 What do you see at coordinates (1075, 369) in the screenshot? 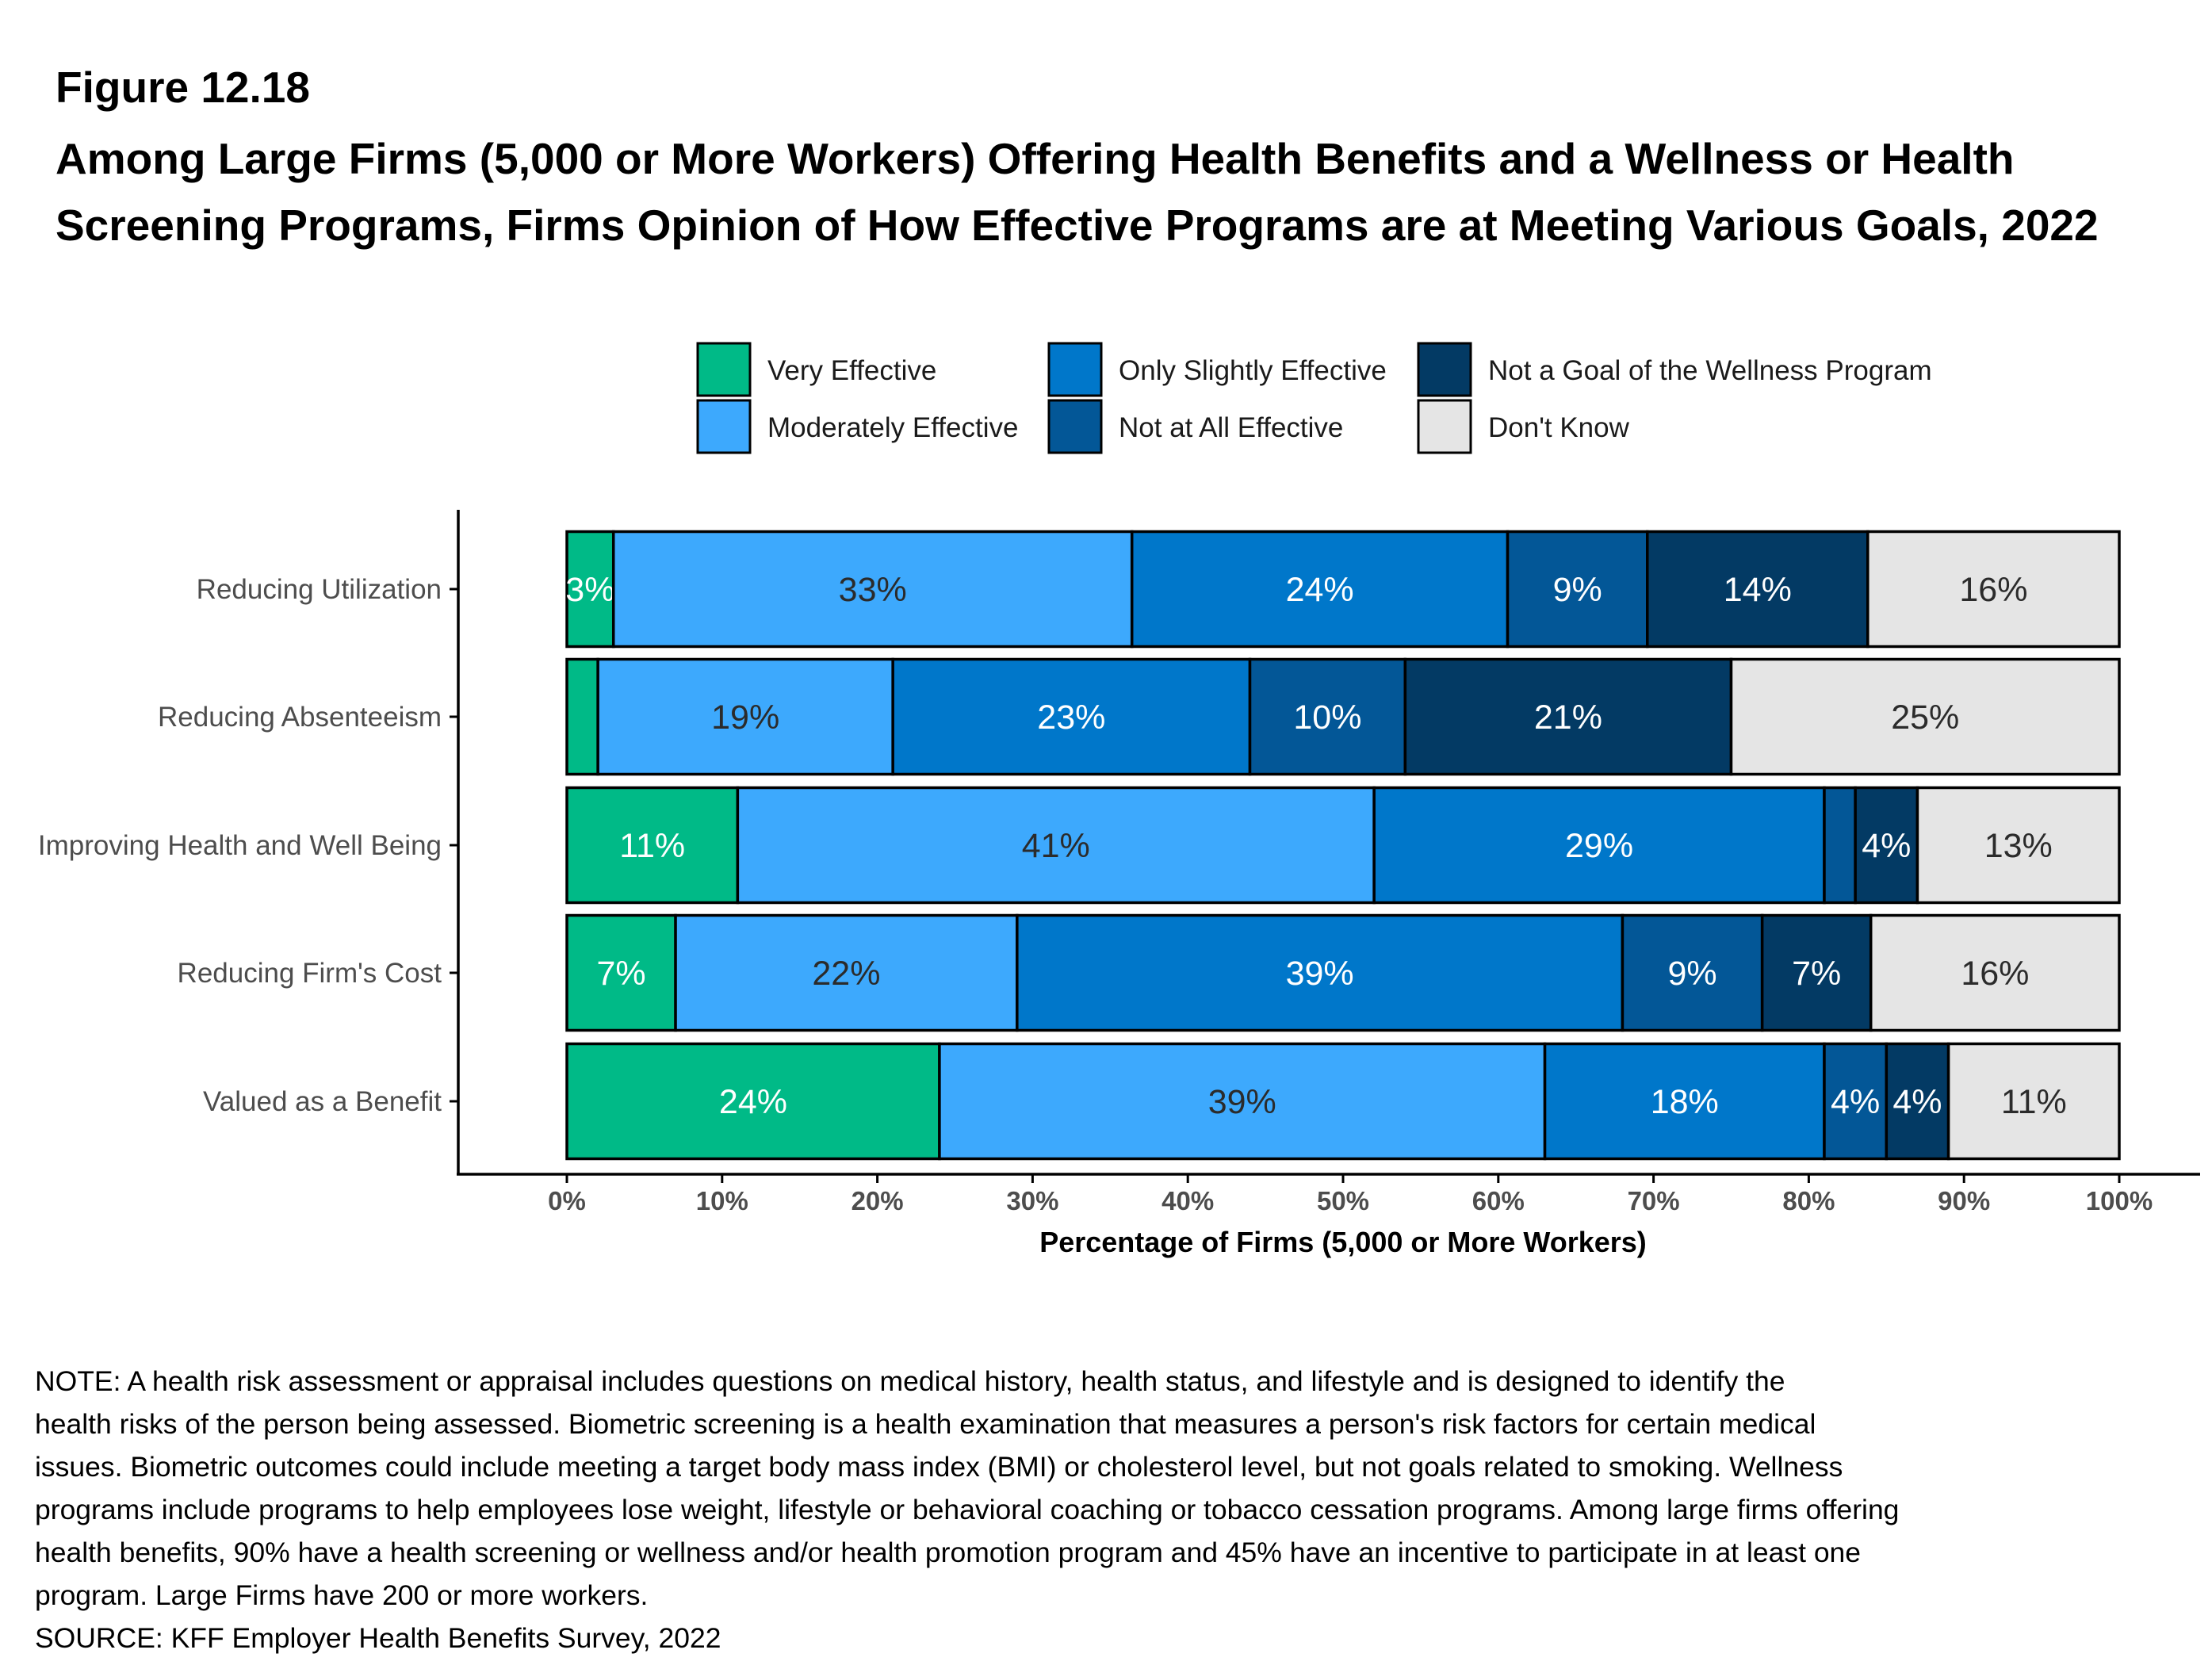
I see `legend-swatch-only-slightly-effective` at bounding box center [1075, 369].